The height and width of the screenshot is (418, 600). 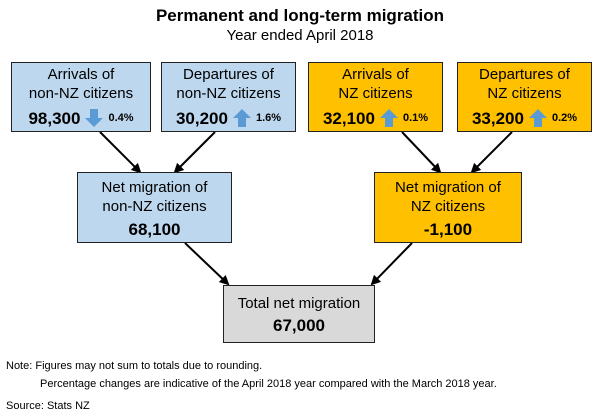 What do you see at coordinates (448, 229) in the screenshot?
I see `net-nz-value: -1,100` at bounding box center [448, 229].